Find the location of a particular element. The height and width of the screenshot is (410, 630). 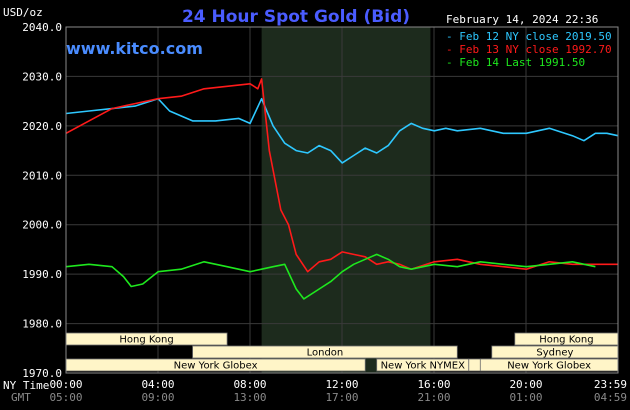

legend-entry-3: - Feb 14 Last 1991.50 is located at coordinates (515, 62).